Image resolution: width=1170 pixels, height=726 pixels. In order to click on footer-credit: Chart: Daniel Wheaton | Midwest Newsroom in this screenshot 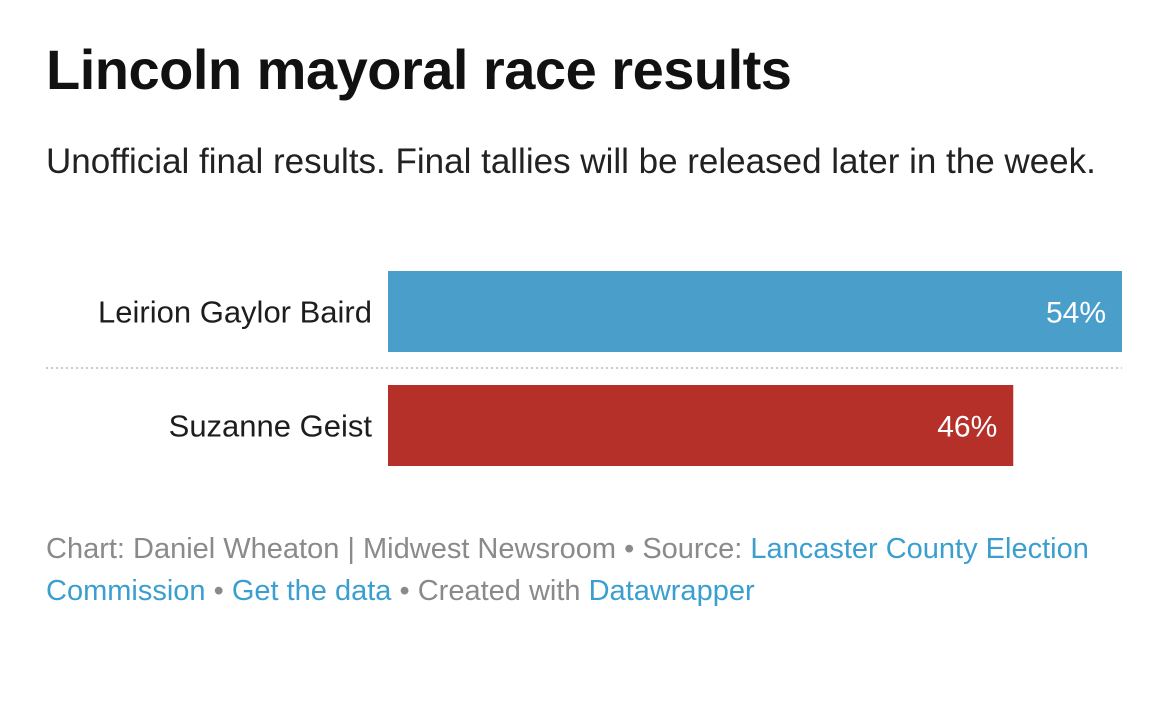, I will do `click(331, 549)`.